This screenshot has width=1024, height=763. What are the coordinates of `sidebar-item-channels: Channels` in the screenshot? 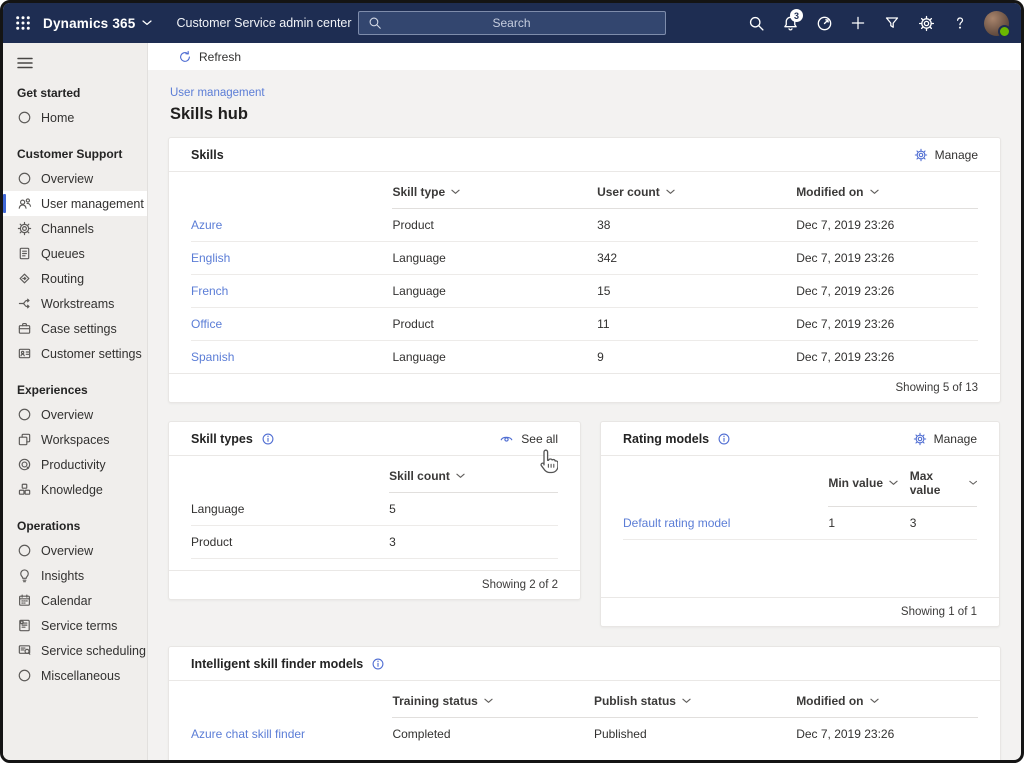 It's located at (75, 228).